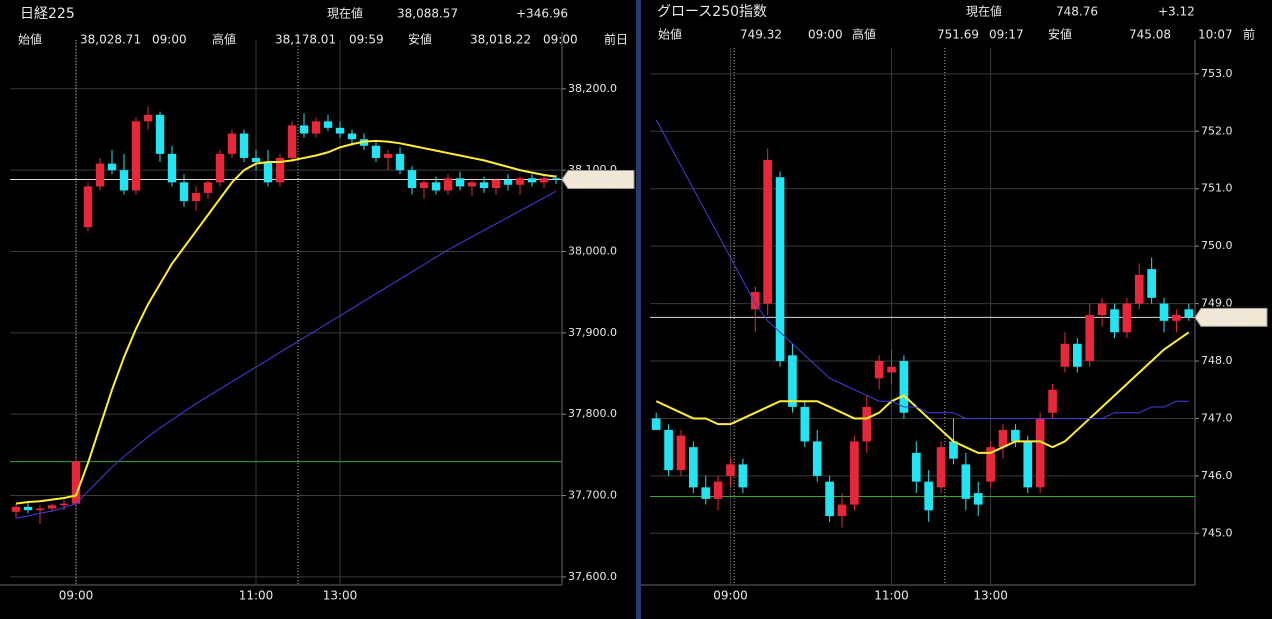 This screenshot has width=1272, height=619. Describe the element at coordinates (592, 413) in the screenshot. I see `y-tick-label: 37,800.0` at that location.